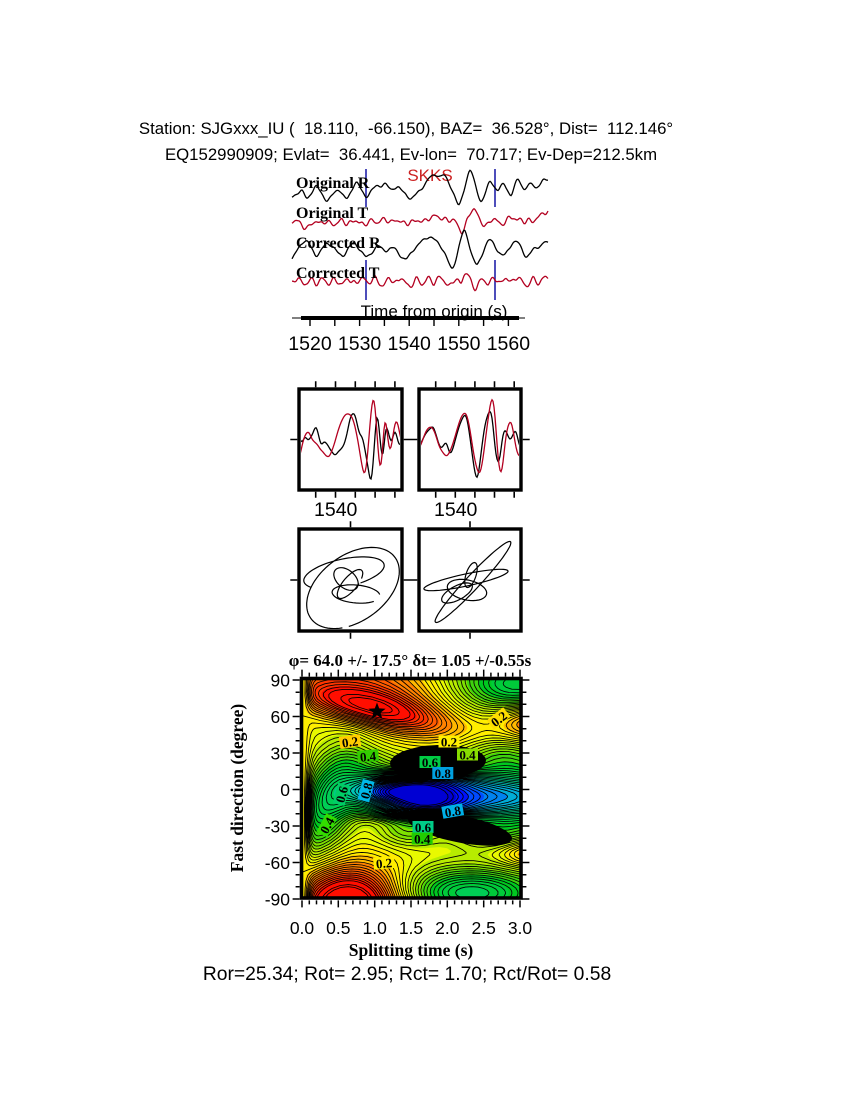  Describe the element at coordinates (520, 928) in the screenshot. I see `svg-text: 3.0` at that location.